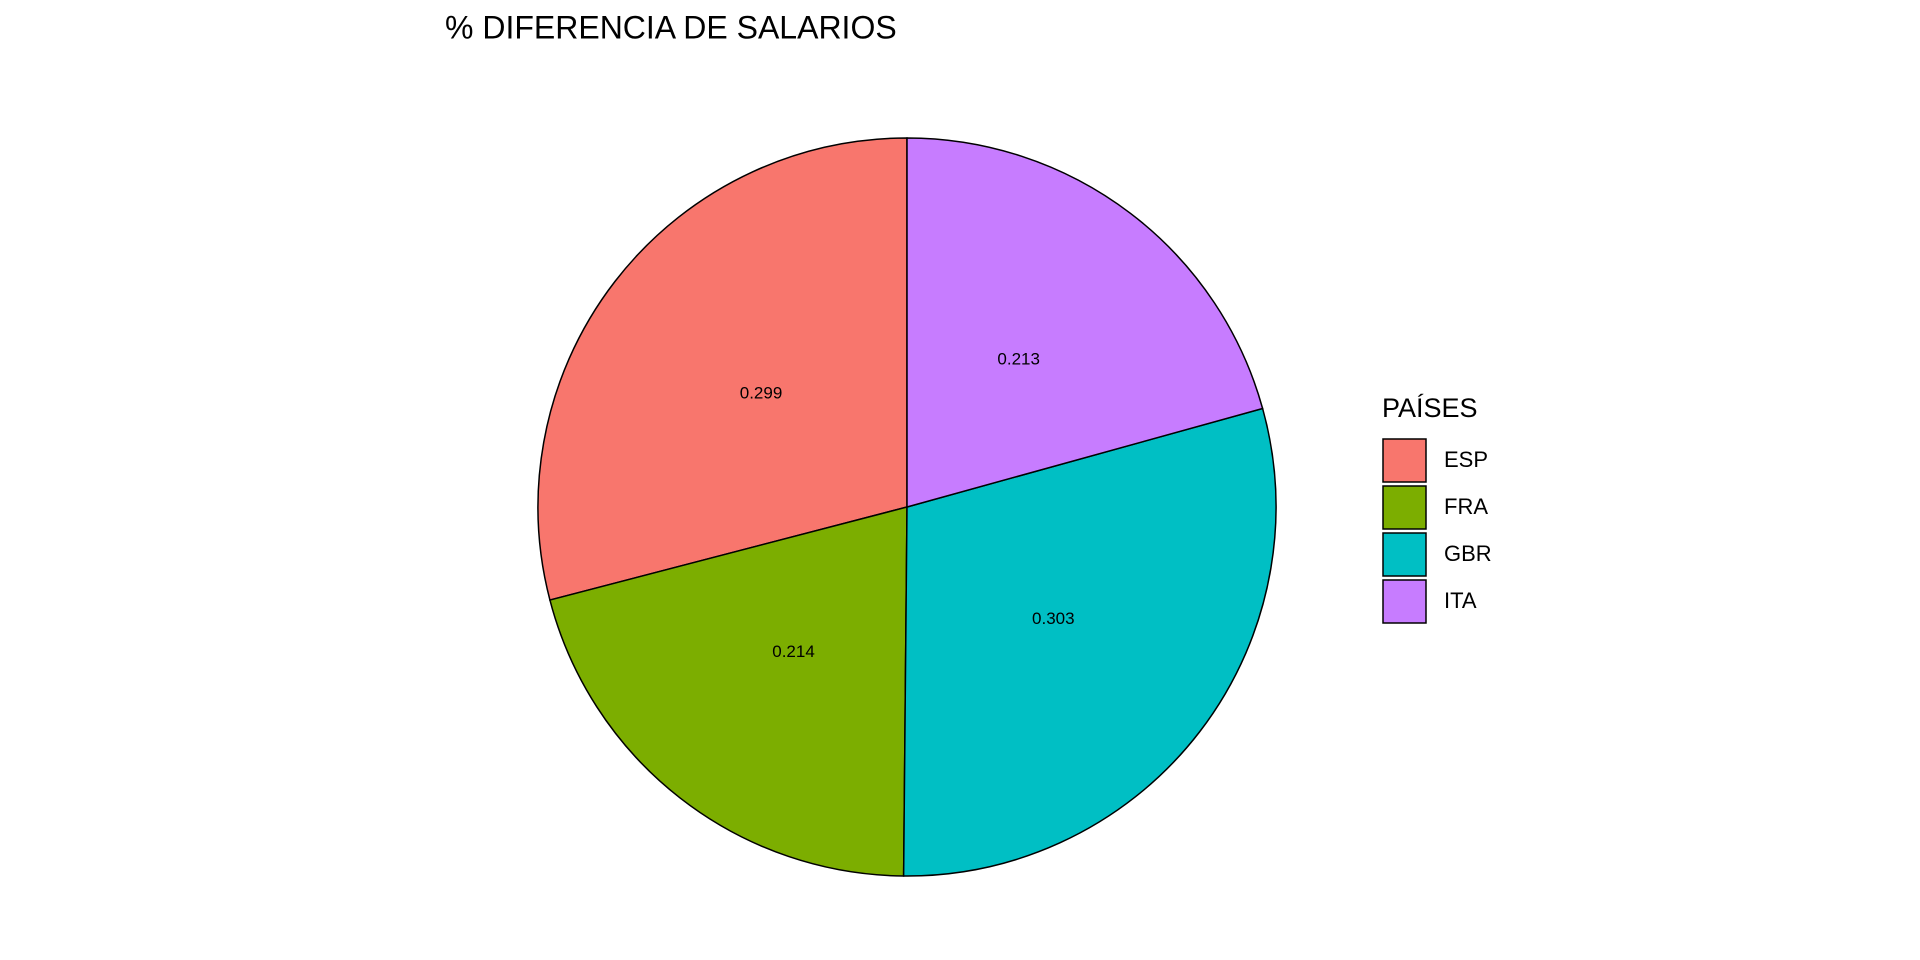 This screenshot has height=960, width=1920. What do you see at coordinates (761, 393) in the screenshot?
I see `value-label: 0.299` at bounding box center [761, 393].